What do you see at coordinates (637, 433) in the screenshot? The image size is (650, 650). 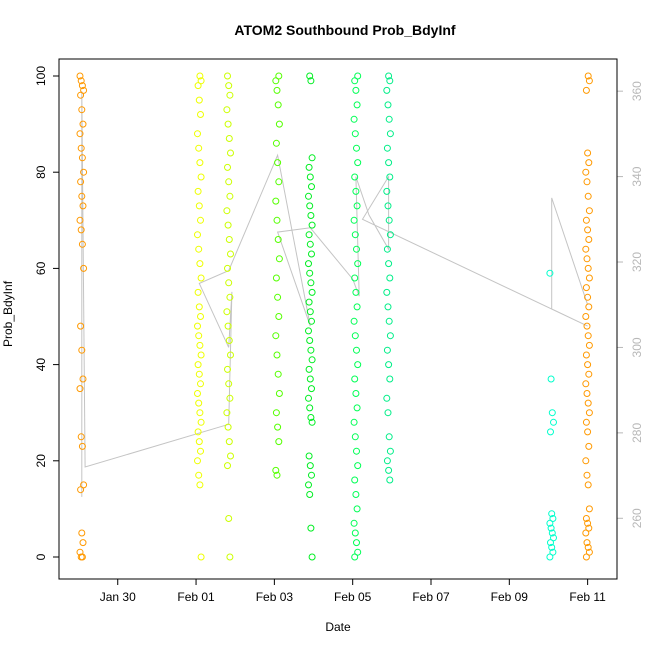 I see `secondary-y-tick-label: 280` at bounding box center [637, 433].